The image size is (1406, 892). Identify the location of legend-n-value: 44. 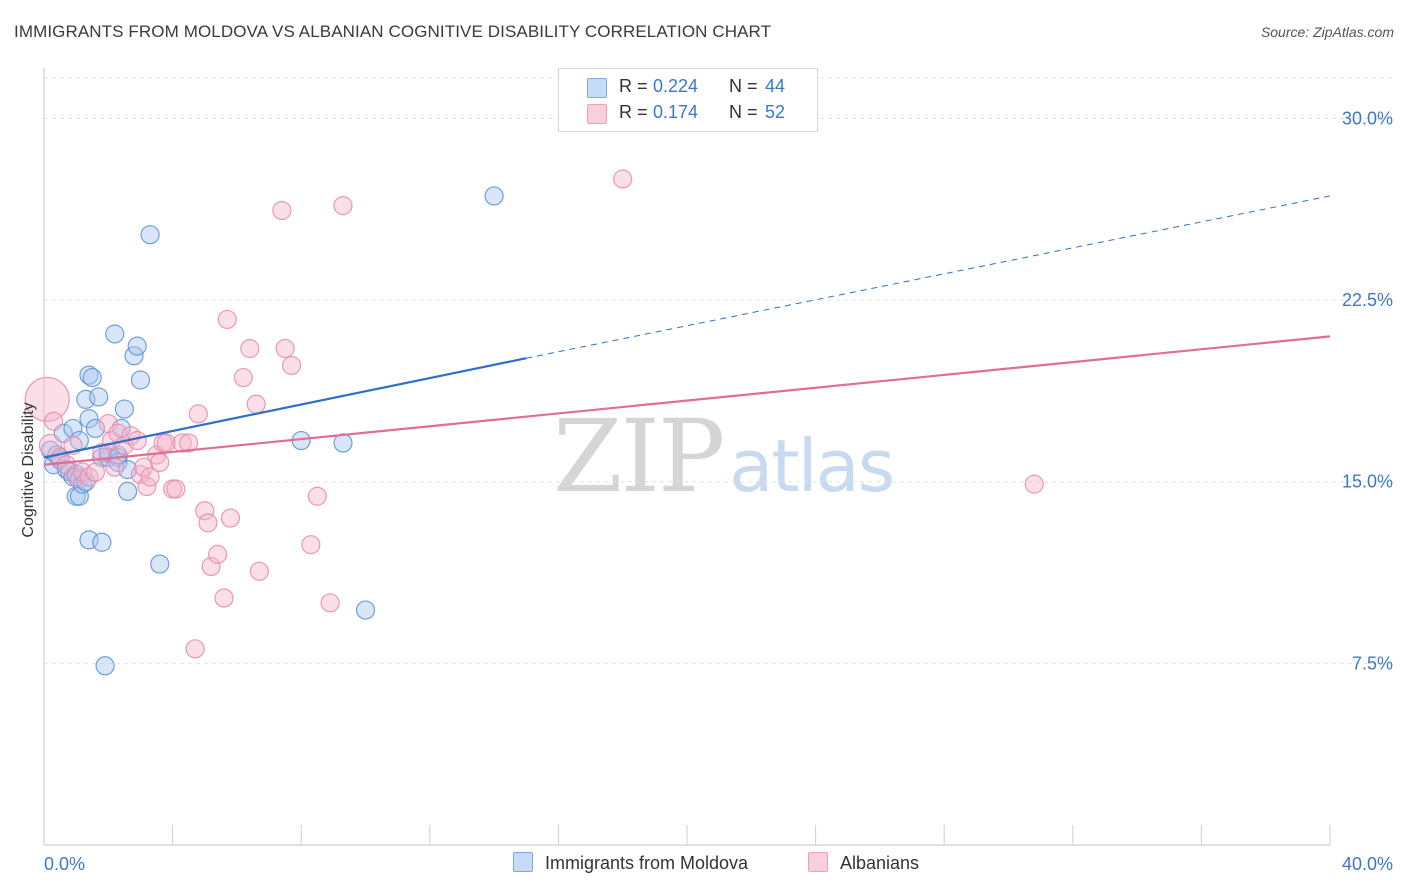
(775, 86).